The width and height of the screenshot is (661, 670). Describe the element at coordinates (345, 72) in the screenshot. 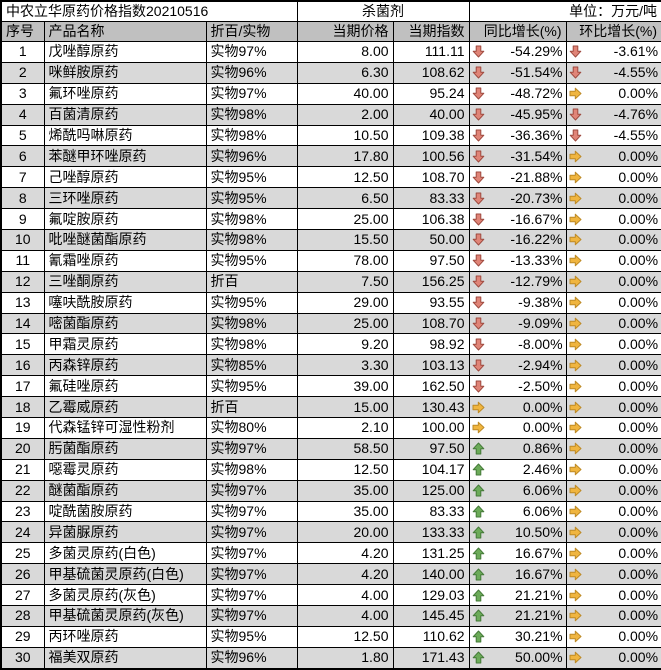

I see `current-price-cell: 6.30` at that location.